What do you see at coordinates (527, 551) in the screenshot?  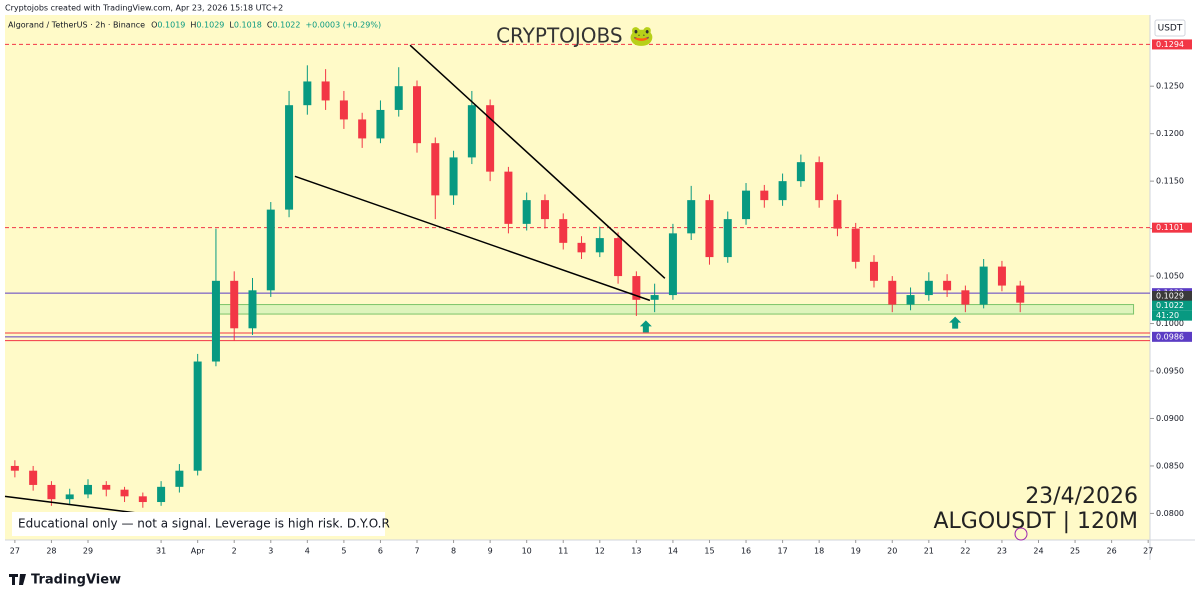 I see `x-tick-label: 10` at bounding box center [527, 551].